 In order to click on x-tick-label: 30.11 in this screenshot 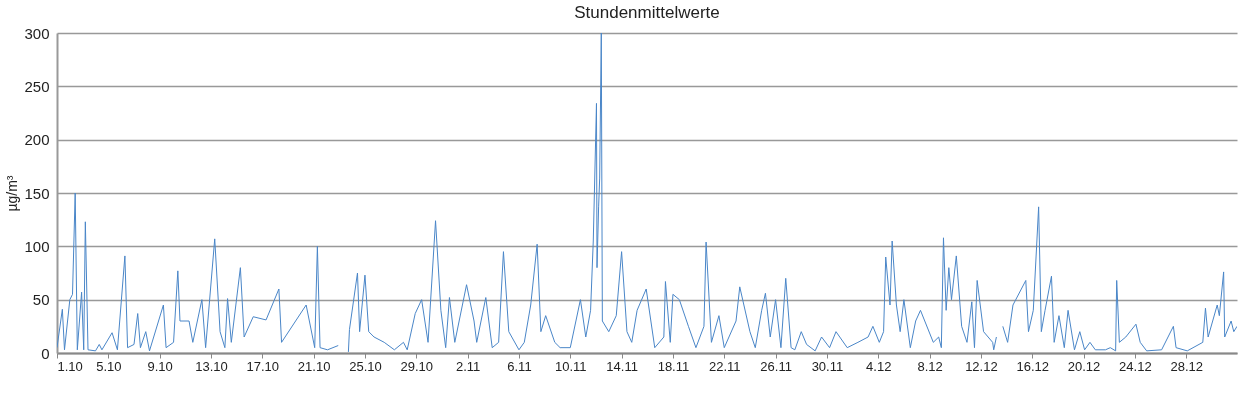, I will do `click(827, 366)`.